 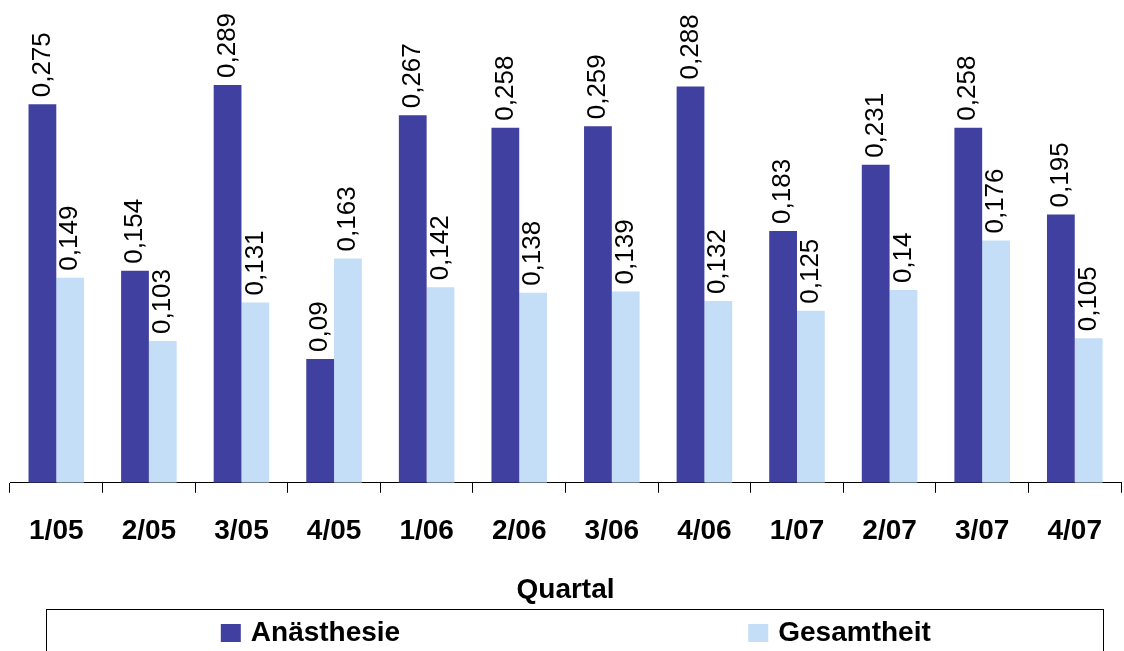 What do you see at coordinates (716, 262) in the screenshot?
I see `data-label: 0,132` at bounding box center [716, 262].